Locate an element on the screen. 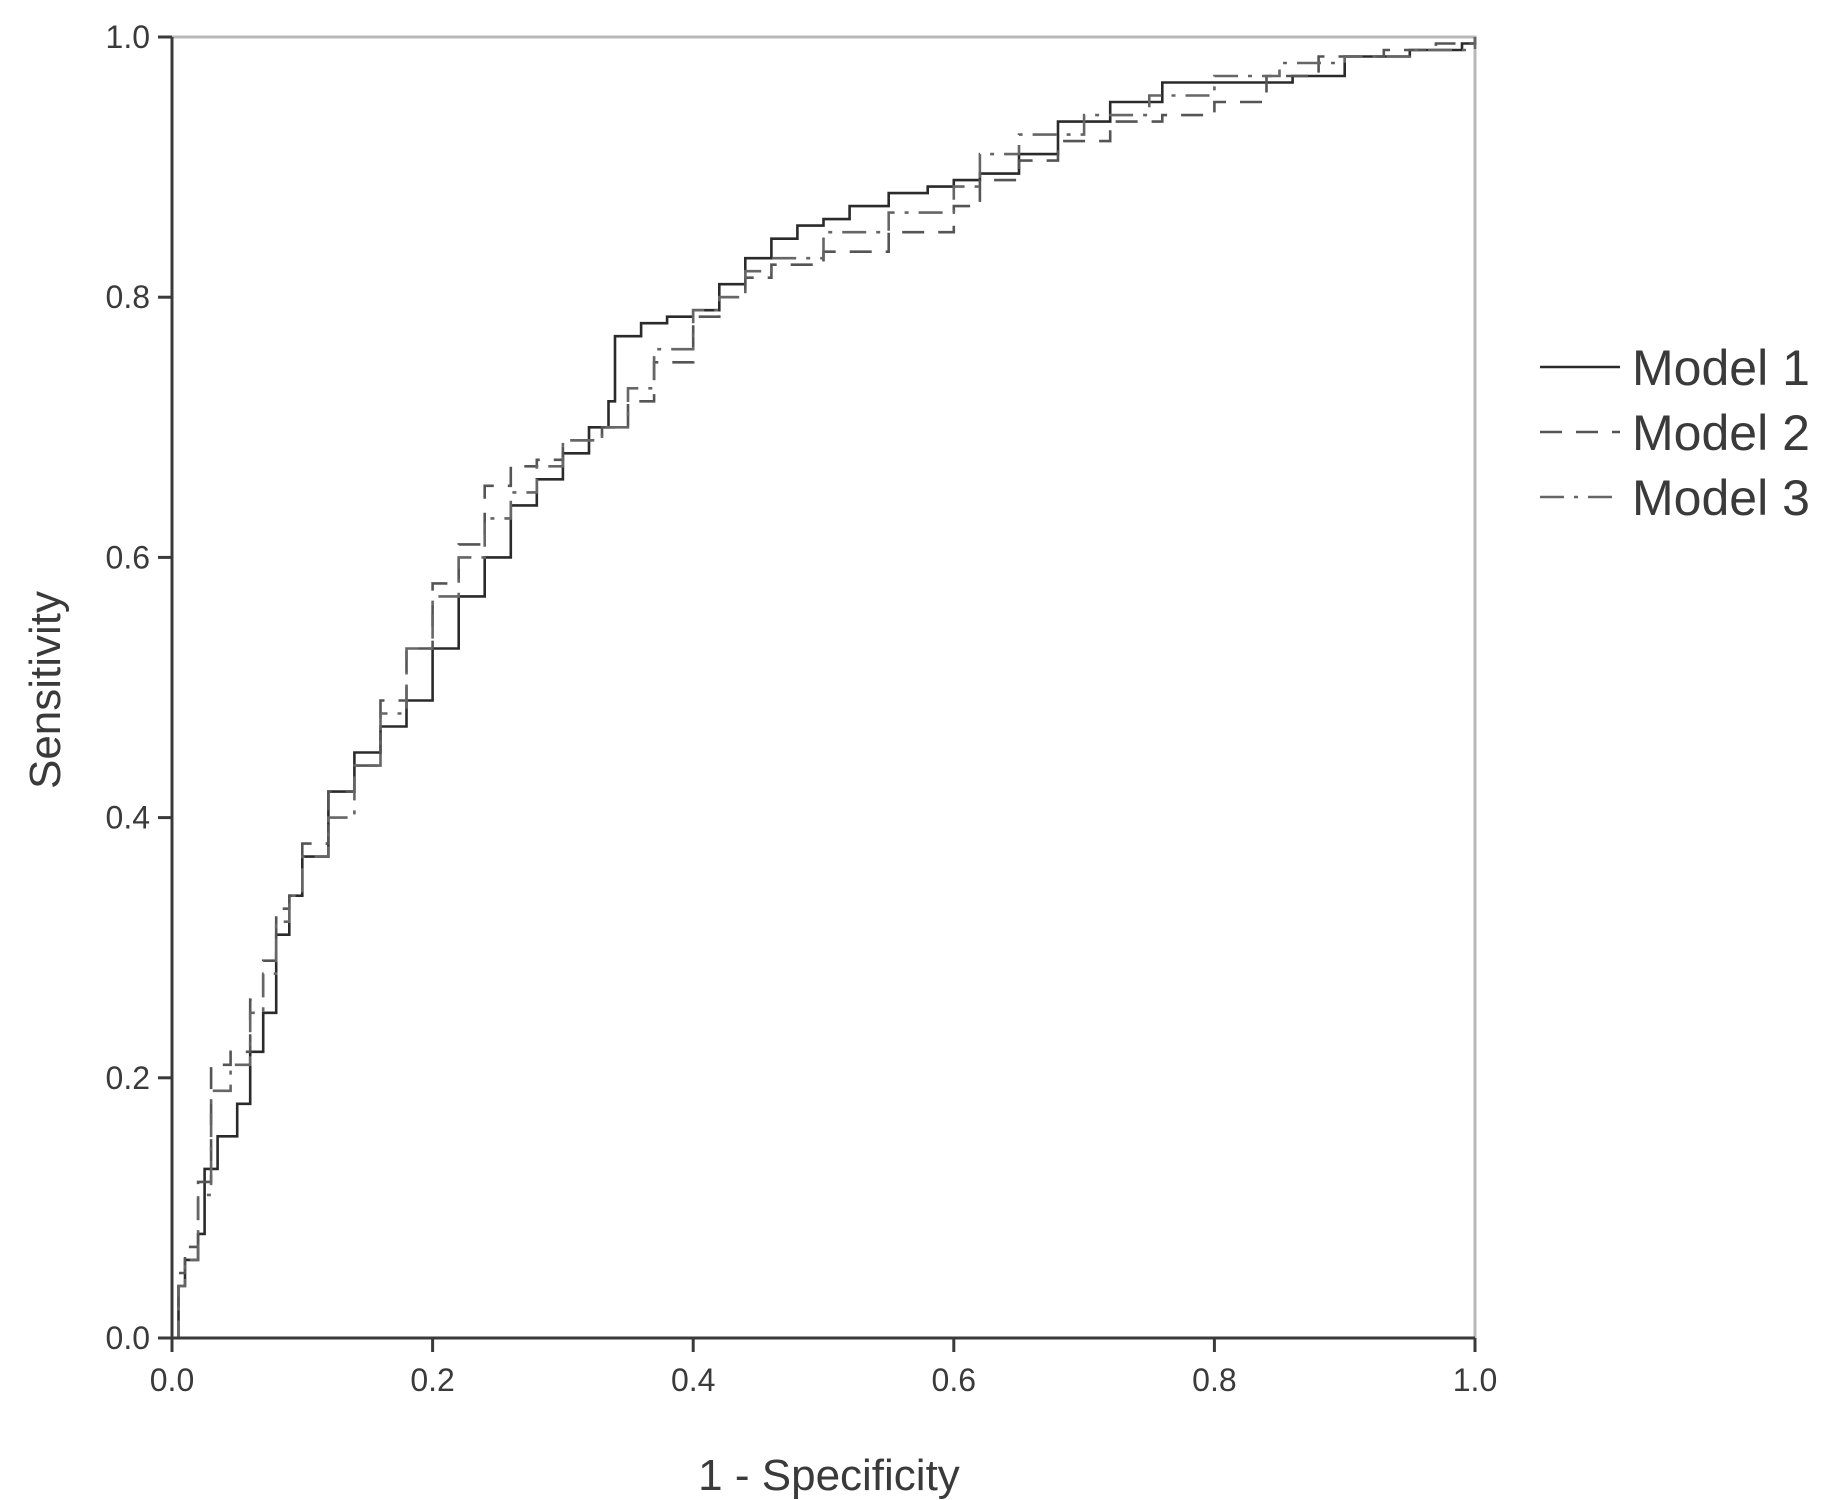 The image size is (1833, 1500). x-tick-label: 0.0 is located at coordinates (172, 1380).